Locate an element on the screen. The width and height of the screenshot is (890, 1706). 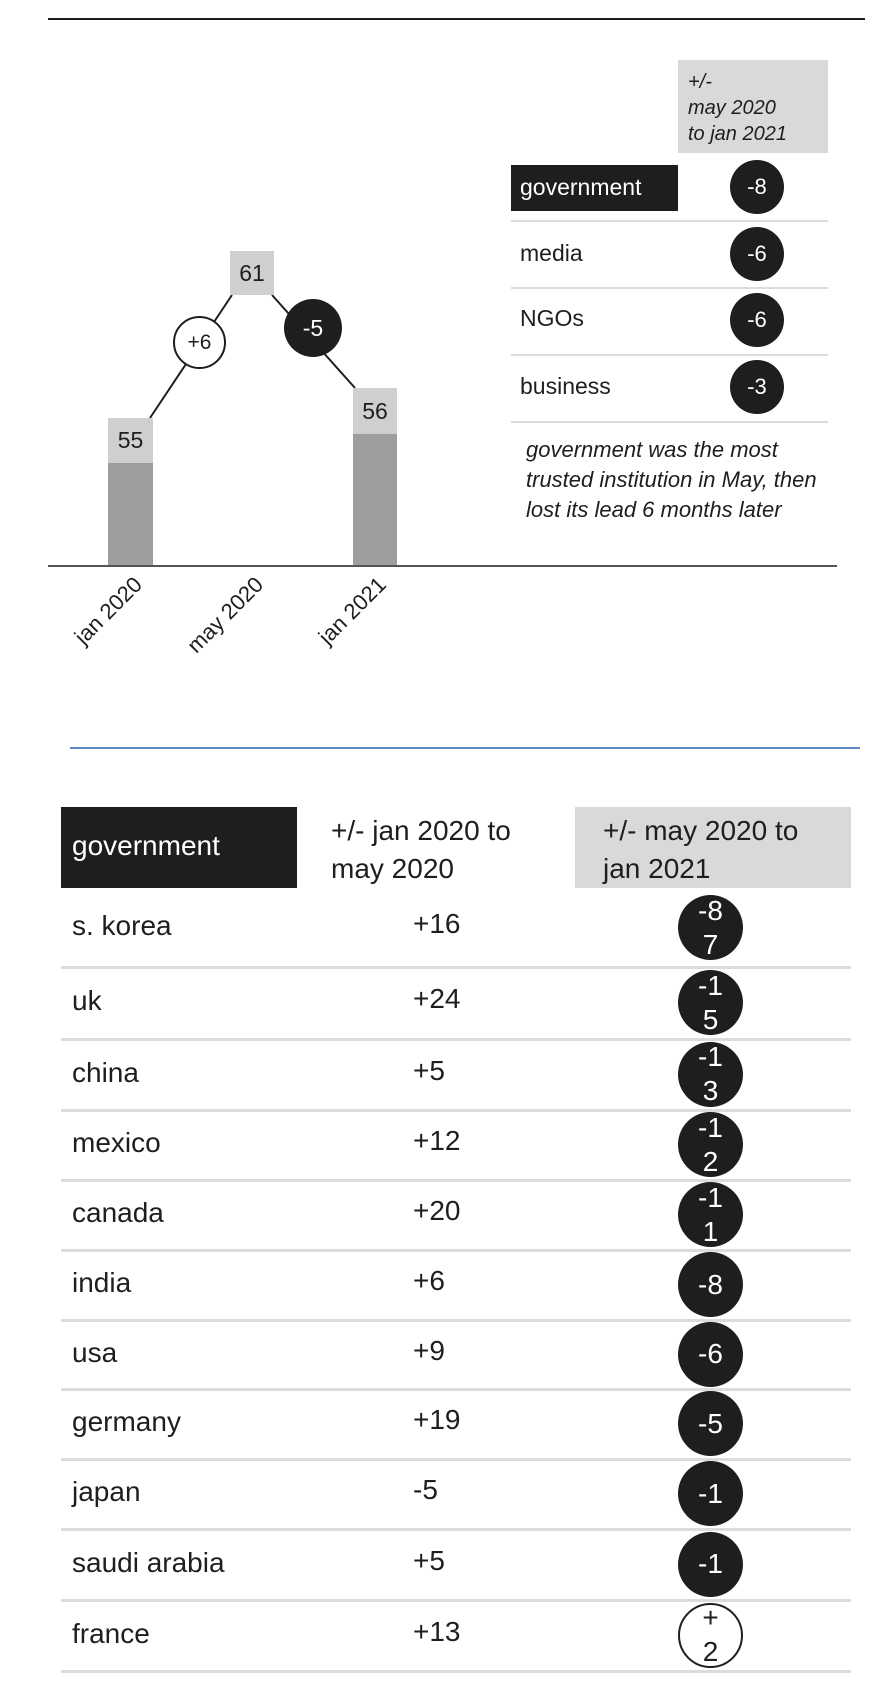
badge-value: -87 is located at coordinates (710, 927).